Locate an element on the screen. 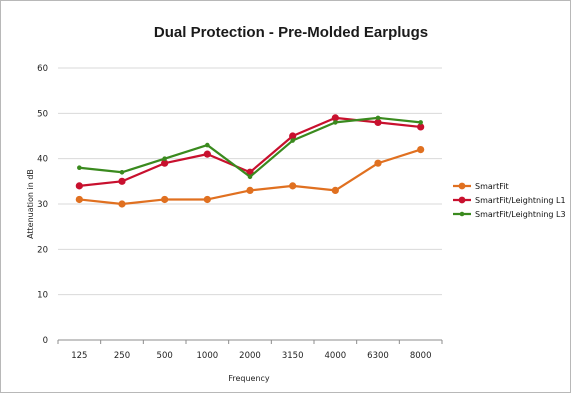  x-tick-label: 8000 is located at coordinates (421, 356).